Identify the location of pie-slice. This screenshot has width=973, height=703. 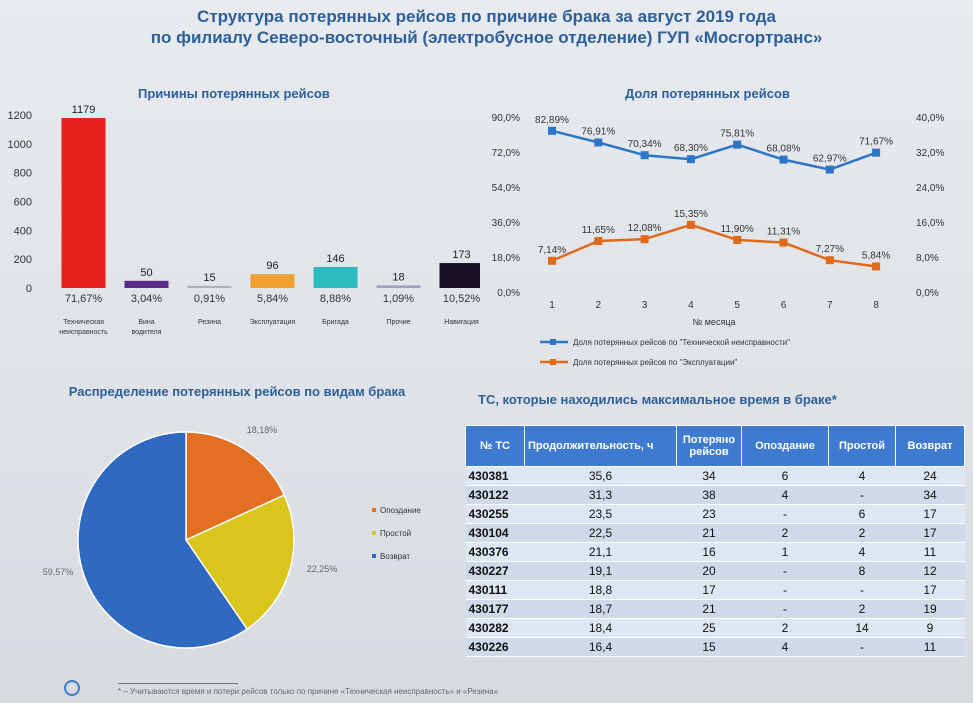
(163, 540).